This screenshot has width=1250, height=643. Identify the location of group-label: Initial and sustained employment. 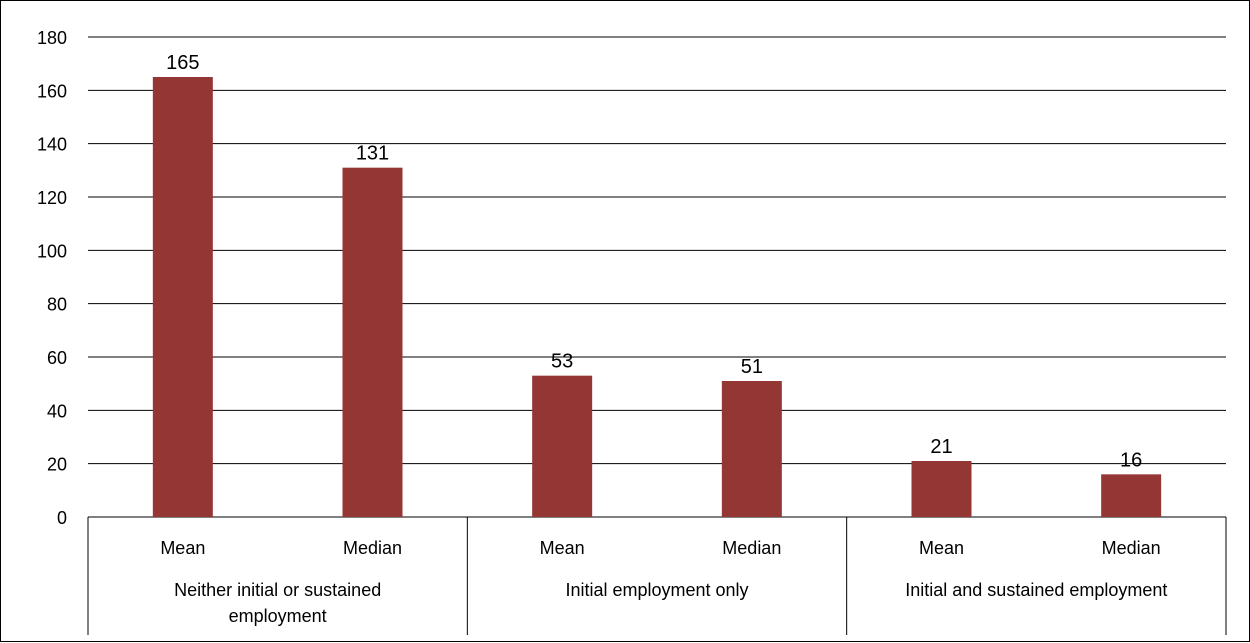
(1036, 590).